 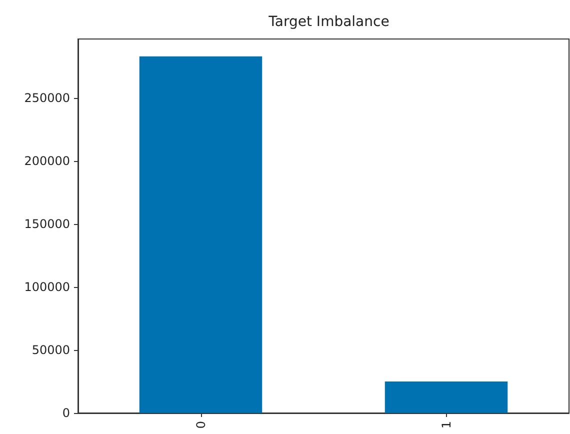 What do you see at coordinates (446, 425) in the screenshot?
I see `x-tick-label: 1` at bounding box center [446, 425].